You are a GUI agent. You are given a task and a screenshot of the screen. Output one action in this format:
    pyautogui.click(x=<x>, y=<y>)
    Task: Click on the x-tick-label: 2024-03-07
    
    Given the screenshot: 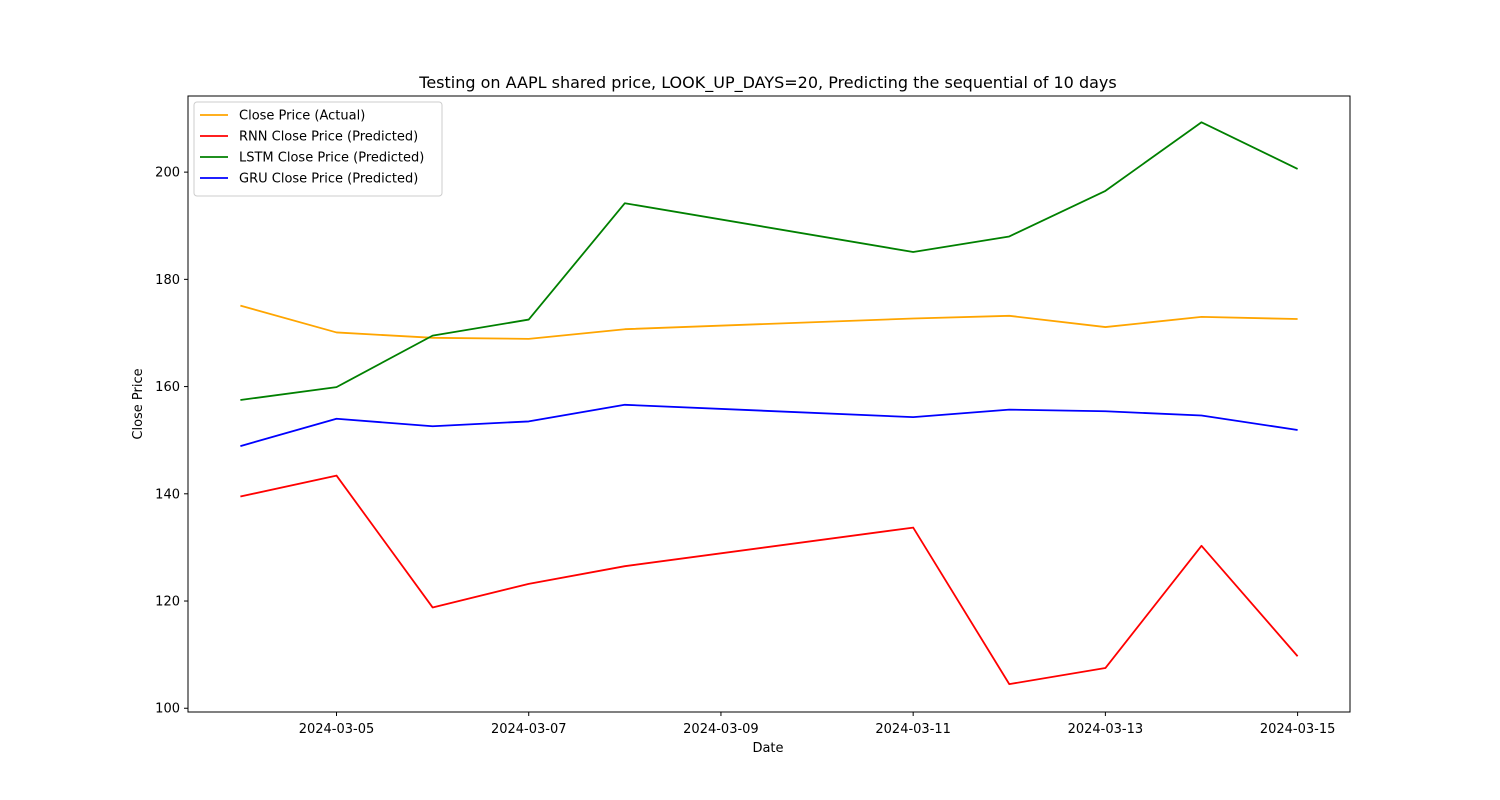 What is the action you would take?
    pyautogui.click(x=529, y=729)
    